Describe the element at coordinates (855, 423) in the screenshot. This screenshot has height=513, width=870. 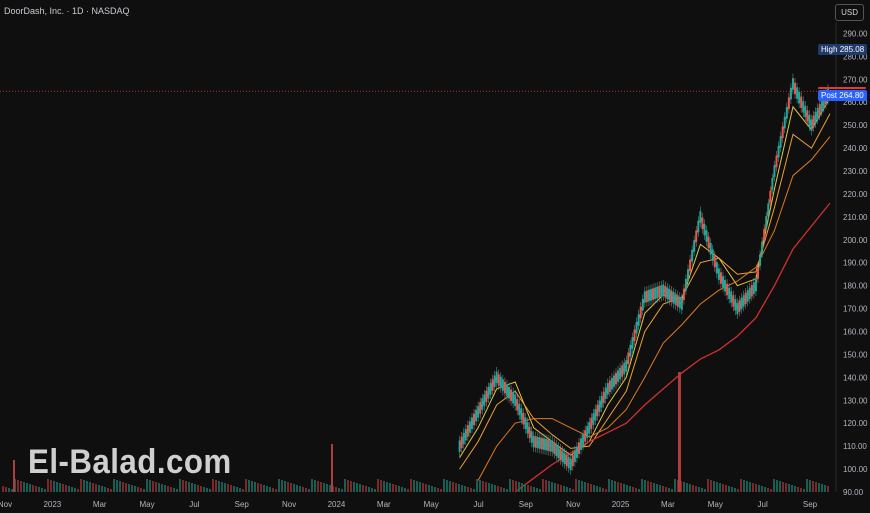
I see `y-tick-label: 120.00` at that location.